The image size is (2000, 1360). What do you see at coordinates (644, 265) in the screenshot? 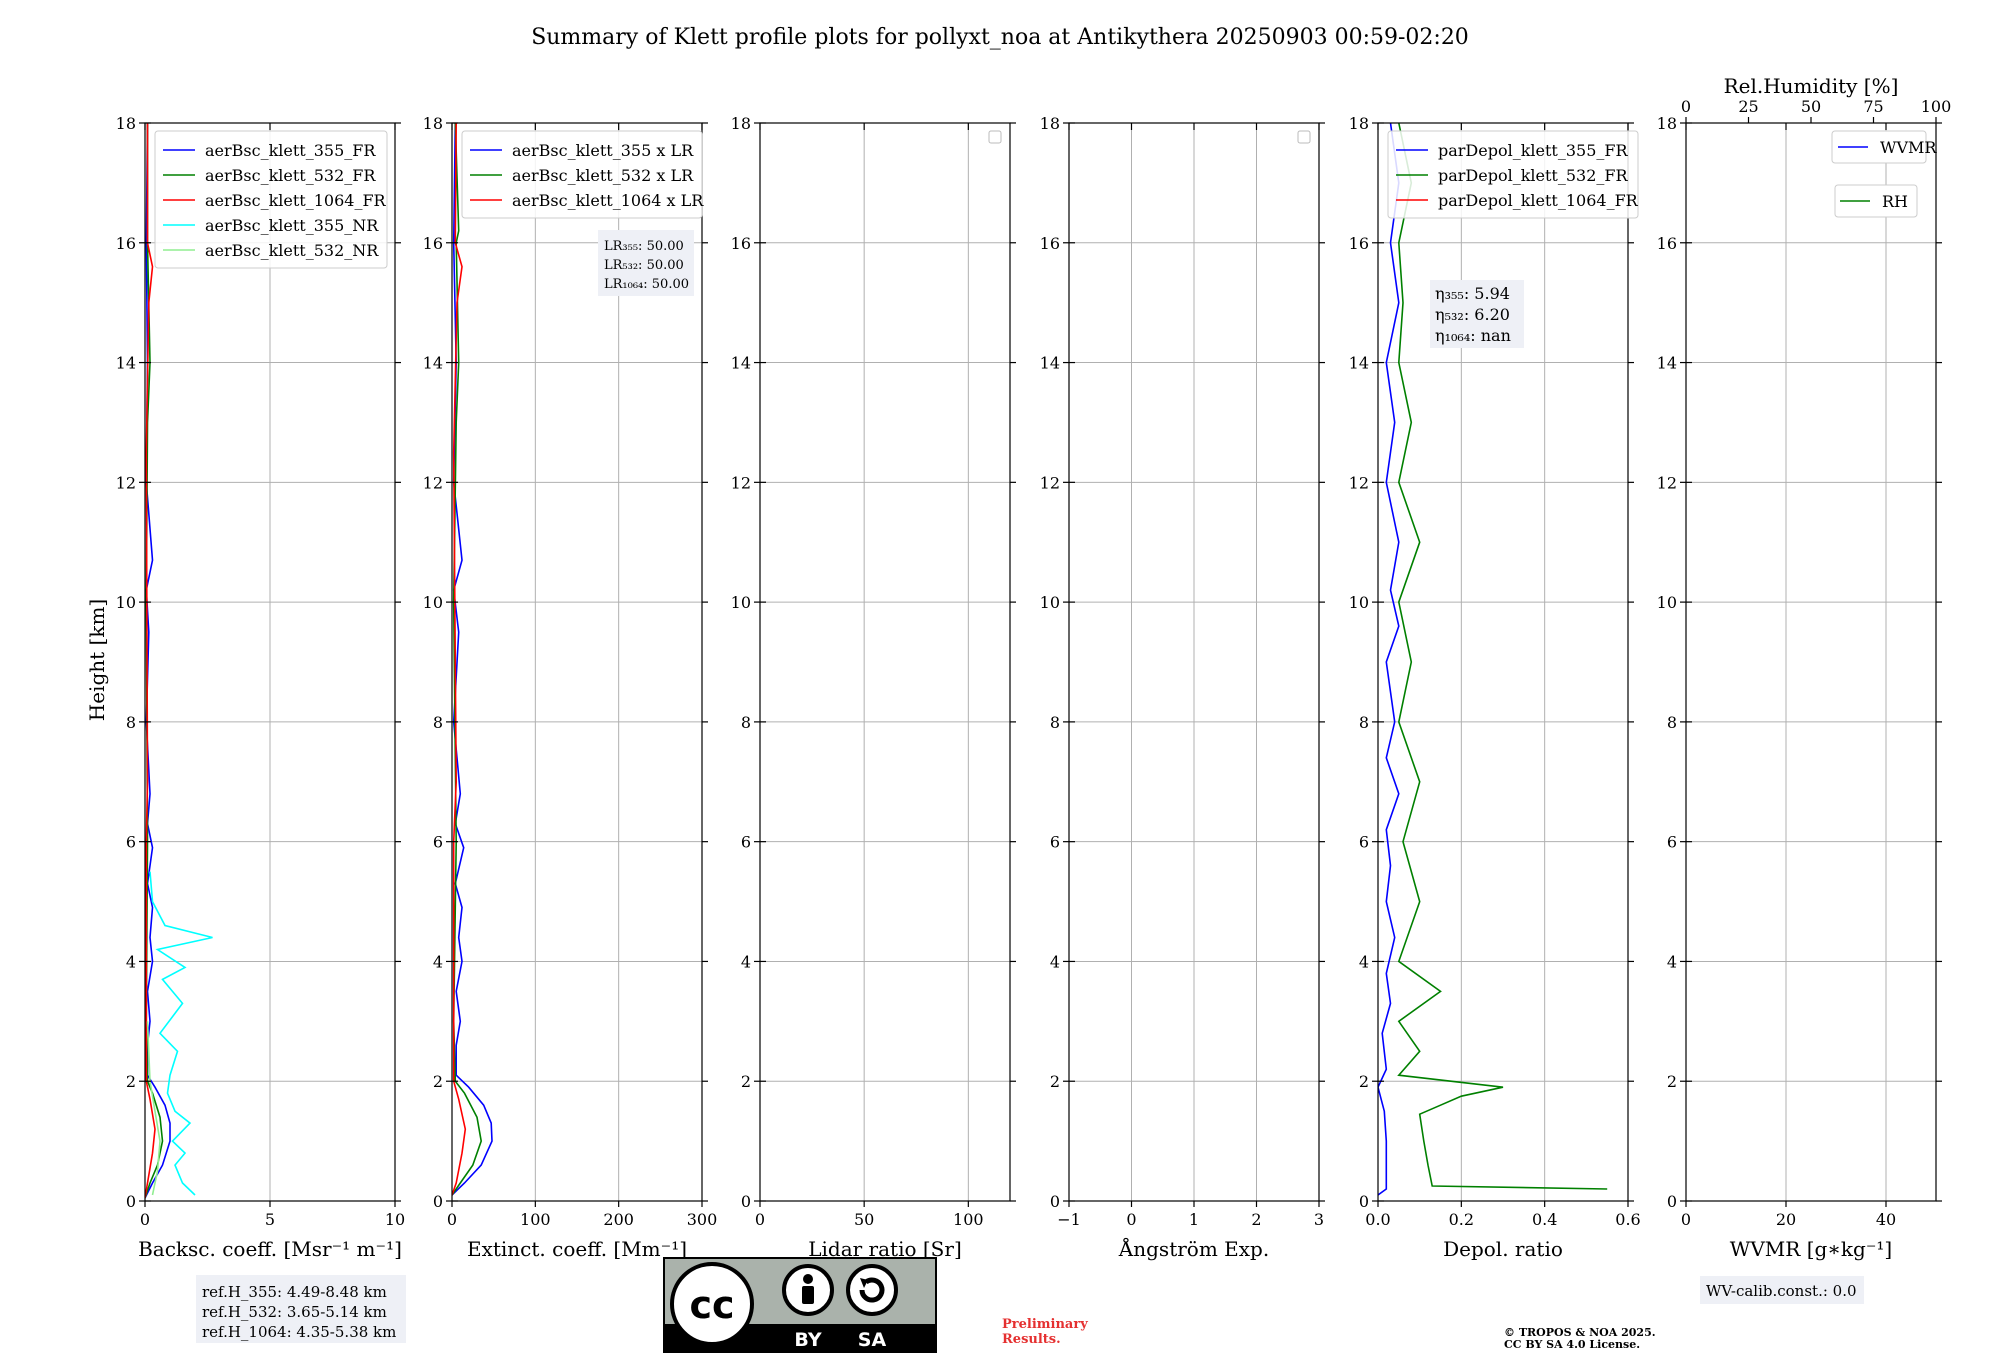
I see `lidar-ratio-value: LR₅₃₂: 50.00` at bounding box center [644, 265].